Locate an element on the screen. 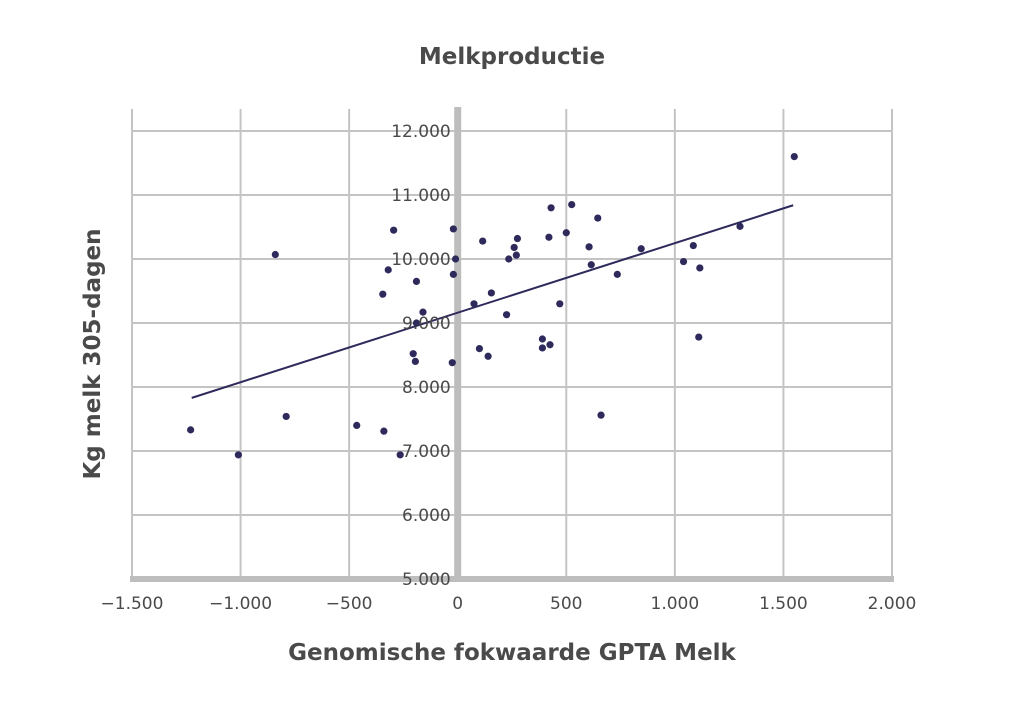  x-tick-label: 500 is located at coordinates (566, 604).